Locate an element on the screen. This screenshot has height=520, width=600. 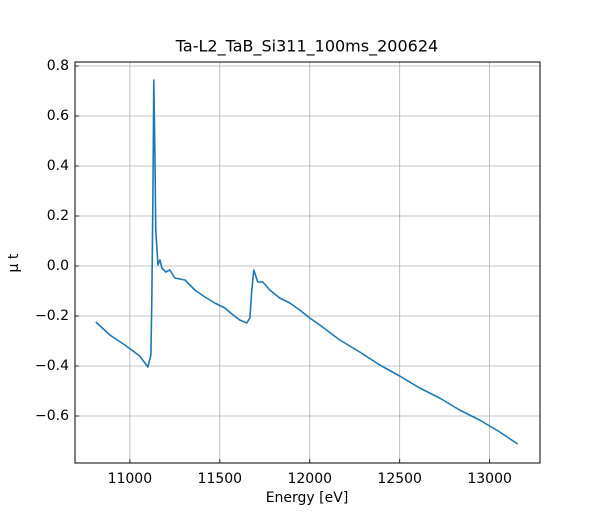
y-tick-label: −0.4 is located at coordinates (52, 366).